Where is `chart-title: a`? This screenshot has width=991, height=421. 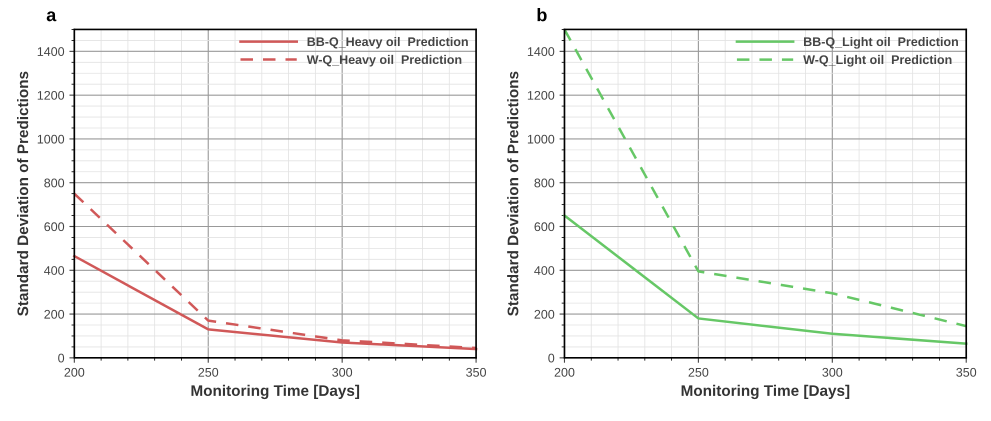
chart-title: a is located at coordinates (51, 16).